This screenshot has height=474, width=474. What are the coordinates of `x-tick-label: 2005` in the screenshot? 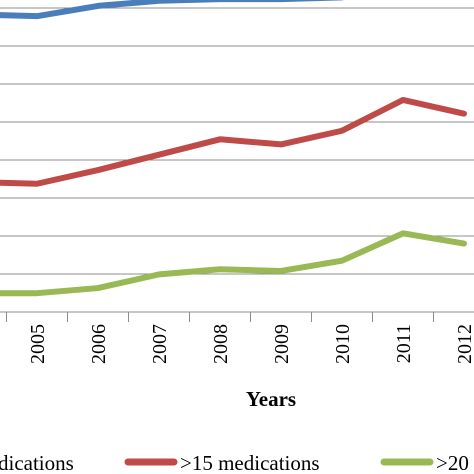 It's located at (38, 344).